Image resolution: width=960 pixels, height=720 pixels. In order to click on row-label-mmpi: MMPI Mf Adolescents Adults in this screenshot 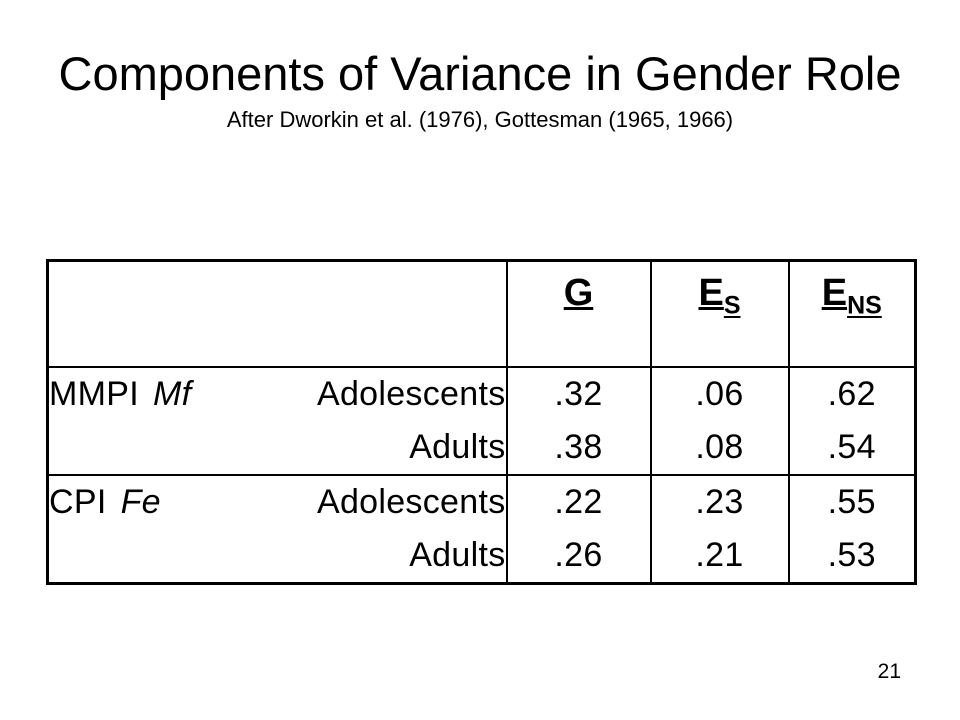, I will do `click(277, 421)`.